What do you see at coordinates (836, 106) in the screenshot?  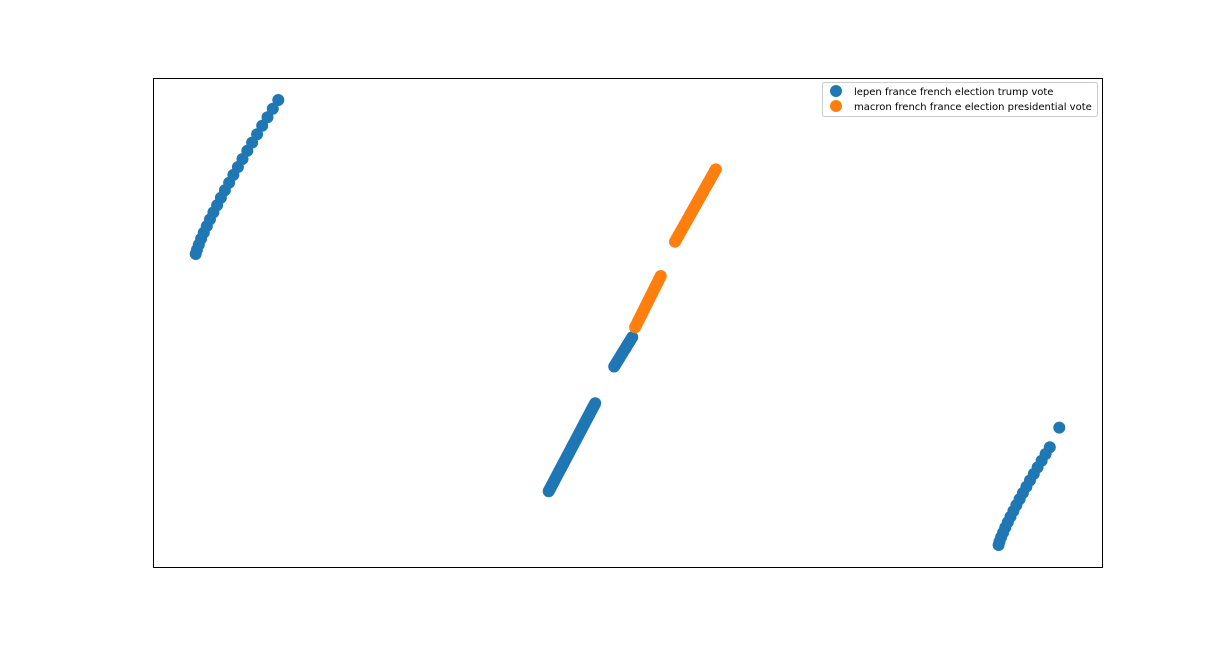 I see `legend-marker-macron` at bounding box center [836, 106].